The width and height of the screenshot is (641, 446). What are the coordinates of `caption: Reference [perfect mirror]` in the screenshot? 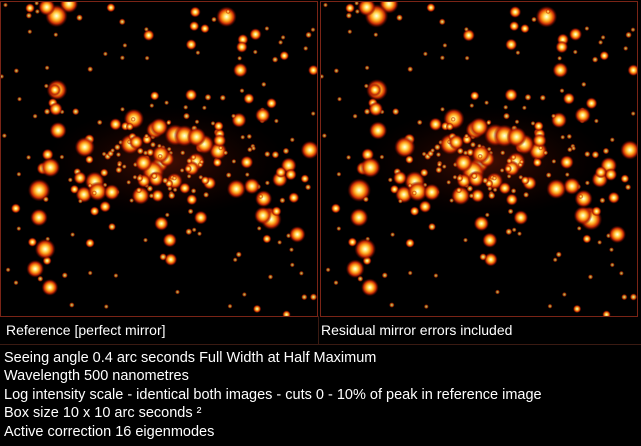 It's located at (86, 330).